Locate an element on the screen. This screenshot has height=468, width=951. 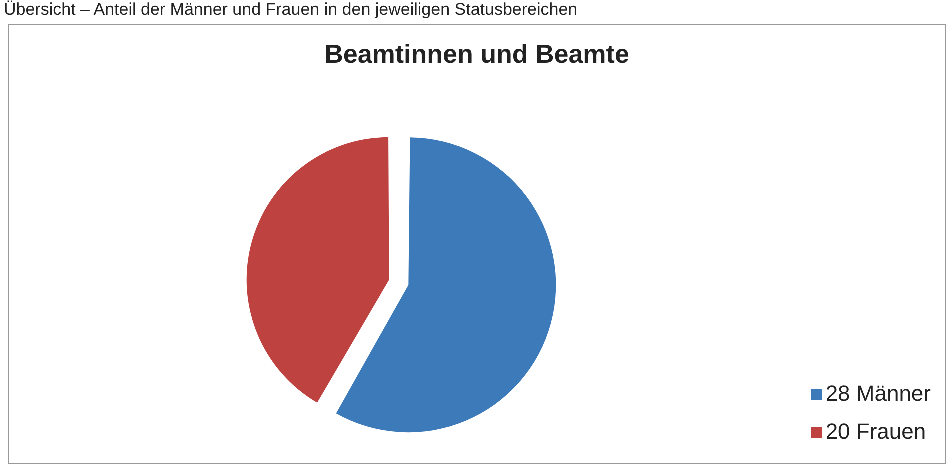
chart-title: Beamtinnen und Beamte is located at coordinates (477, 54).